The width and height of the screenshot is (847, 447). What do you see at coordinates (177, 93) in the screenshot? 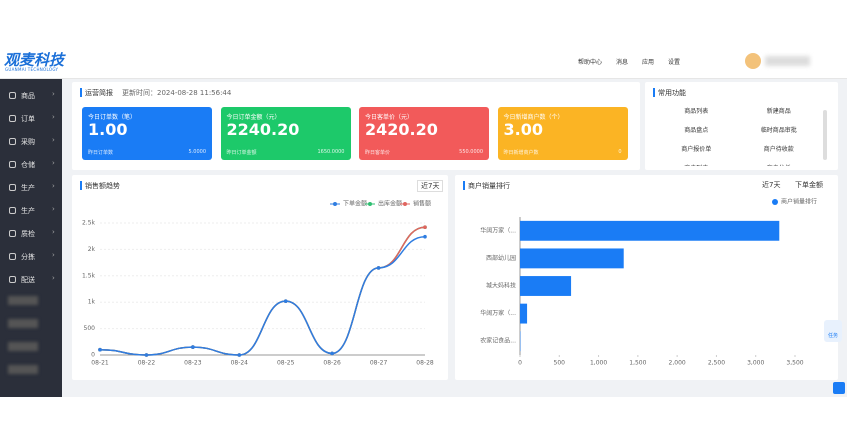
I see `updated: 更新时间：2024-08-28 11:56:44` at bounding box center [177, 93].